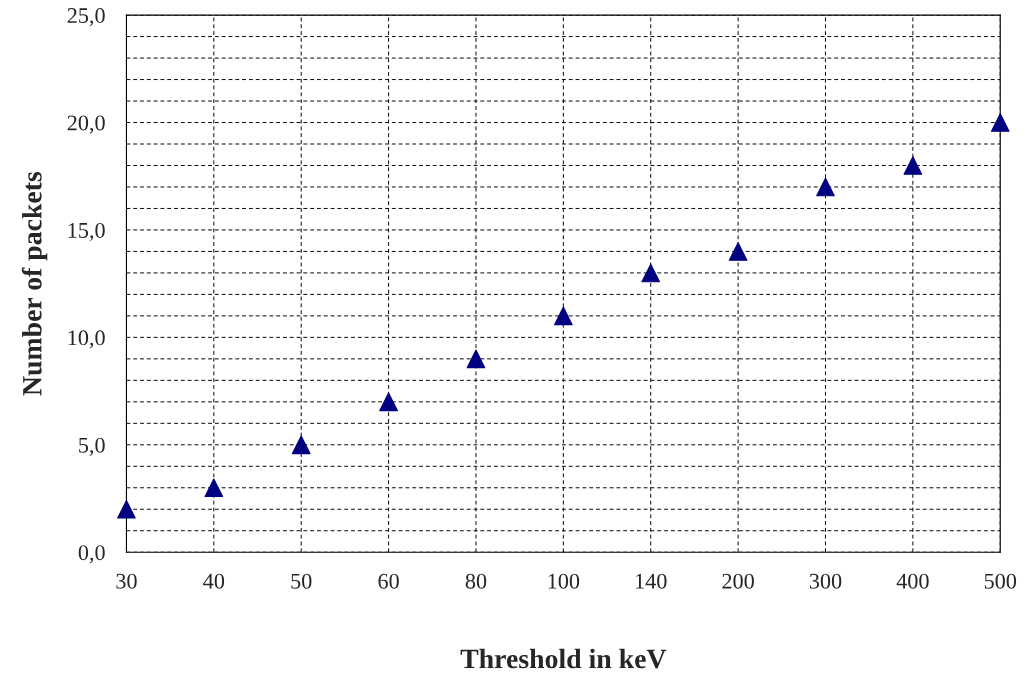 The height and width of the screenshot is (686, 1028). I want to click on x-tick-label: 40, so click(214, 581).